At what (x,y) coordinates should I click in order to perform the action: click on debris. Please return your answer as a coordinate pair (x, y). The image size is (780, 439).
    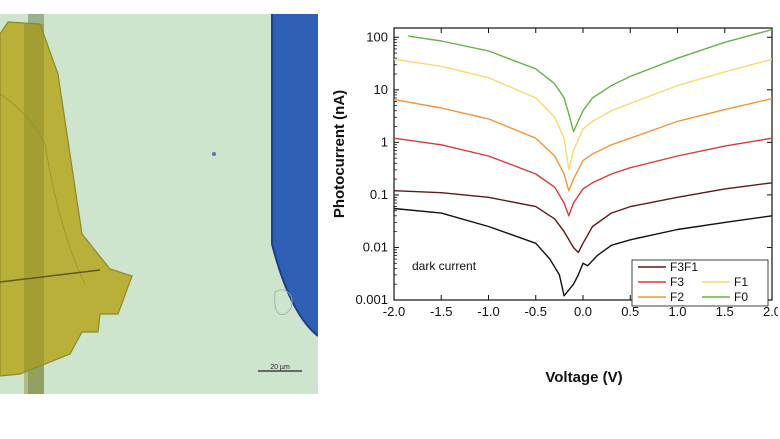
    Looking at the image, I should click on (283, 302).